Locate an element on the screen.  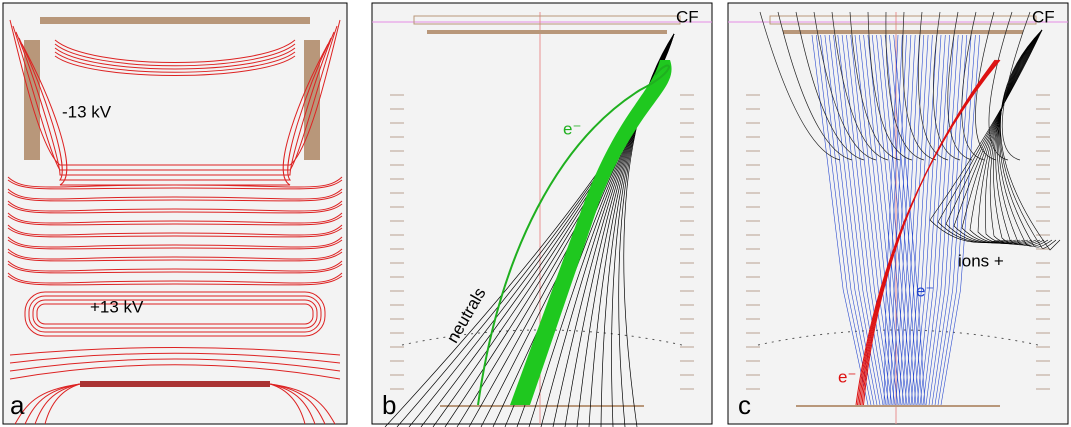
electron-path is located at coordinates (929, 232).